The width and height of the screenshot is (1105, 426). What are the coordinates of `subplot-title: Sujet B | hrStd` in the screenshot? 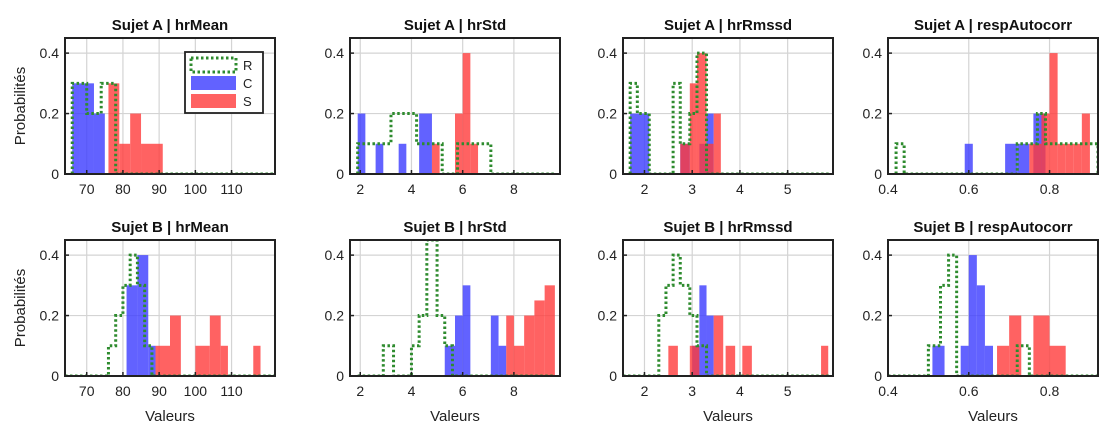 It's located at (454, 227).